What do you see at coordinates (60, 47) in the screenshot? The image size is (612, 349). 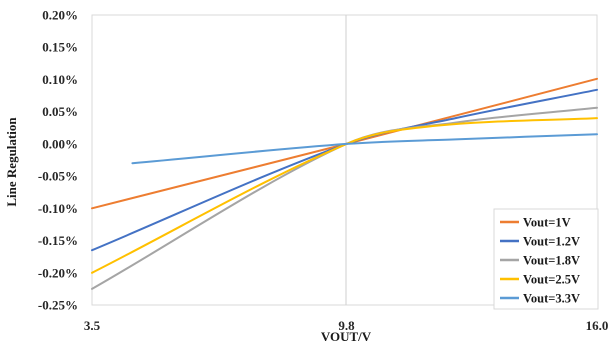 I see `y-tick-label: 0.15%` at bounding box center [60, 47].